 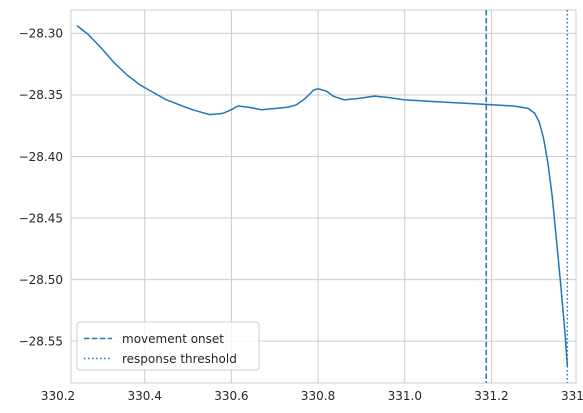 I want to click on y-tick-label-3: −28.45, so click(x=41, y=218).